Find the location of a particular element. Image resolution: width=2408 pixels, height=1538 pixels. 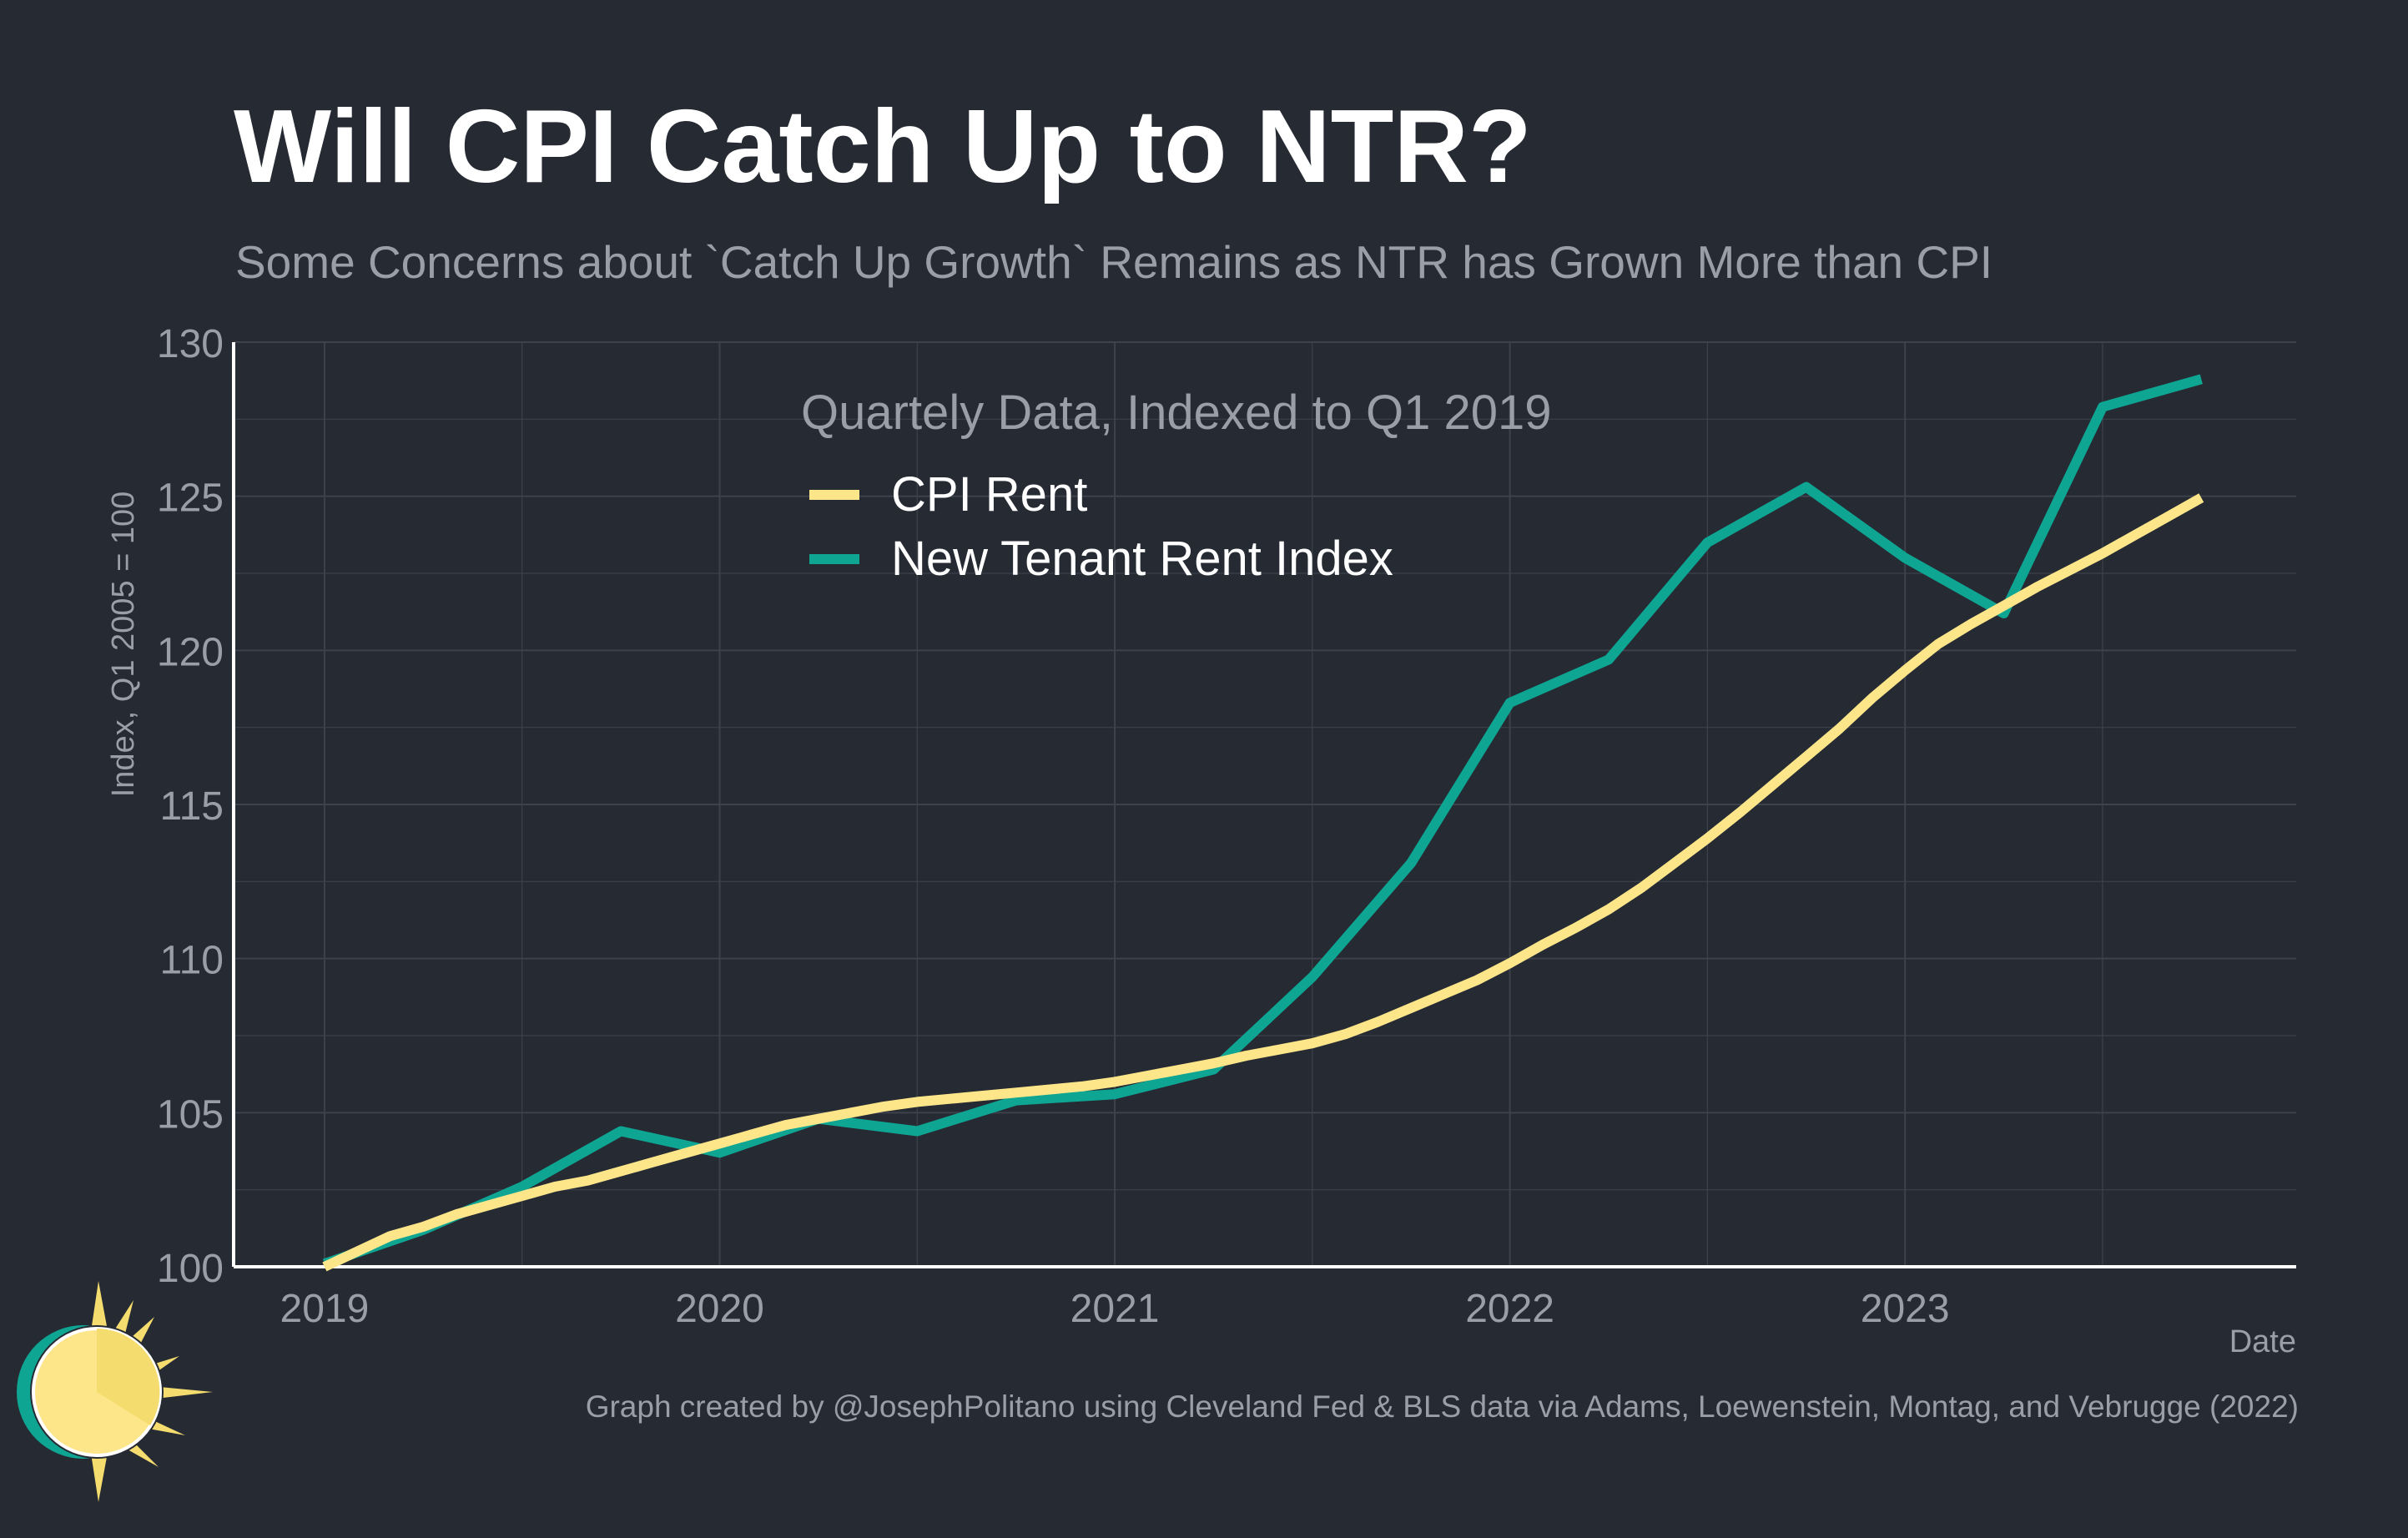

legend-label-cpi-rent: CPI Rent is located at coordinates (989, 494).